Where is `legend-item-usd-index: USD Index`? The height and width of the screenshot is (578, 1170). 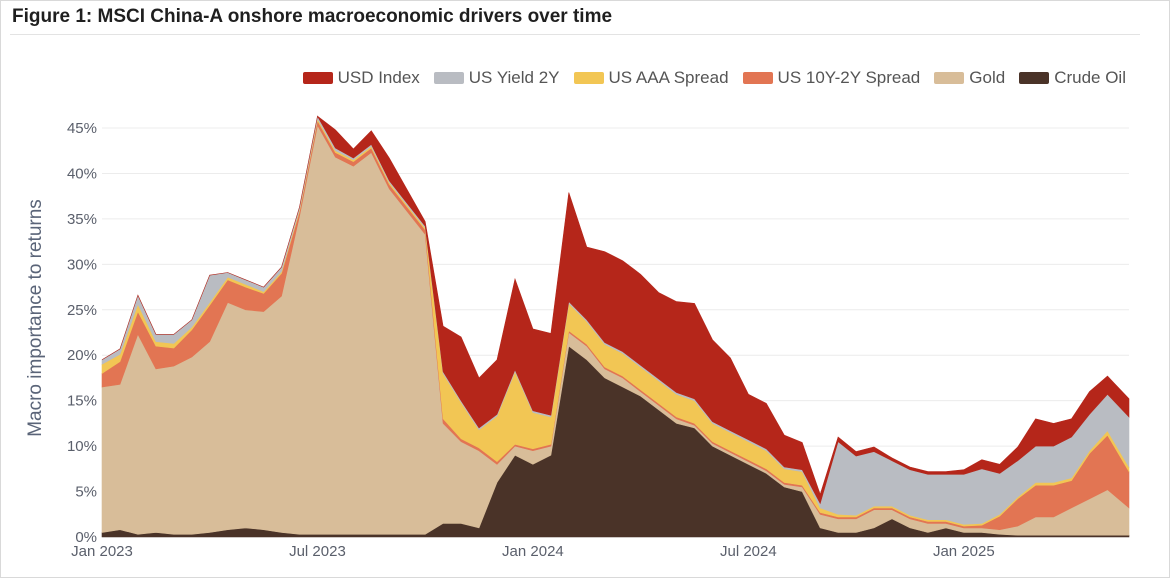 legend-item-usd-index: USD Index is located at coordinates (361, 78).